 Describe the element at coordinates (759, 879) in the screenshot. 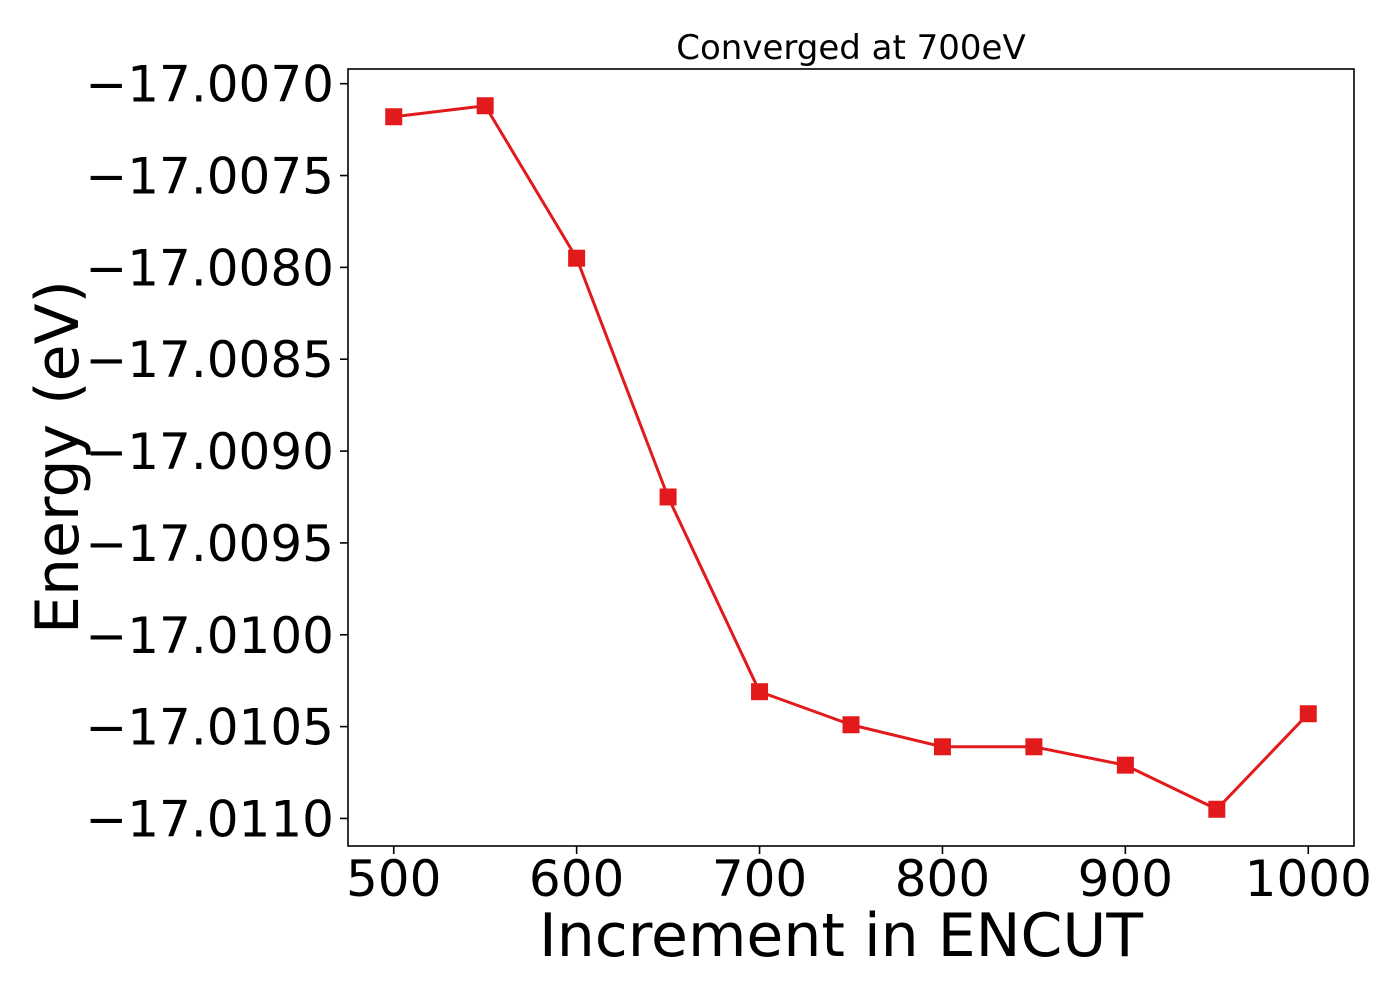

I see `x-tick-label: 700` at that location.